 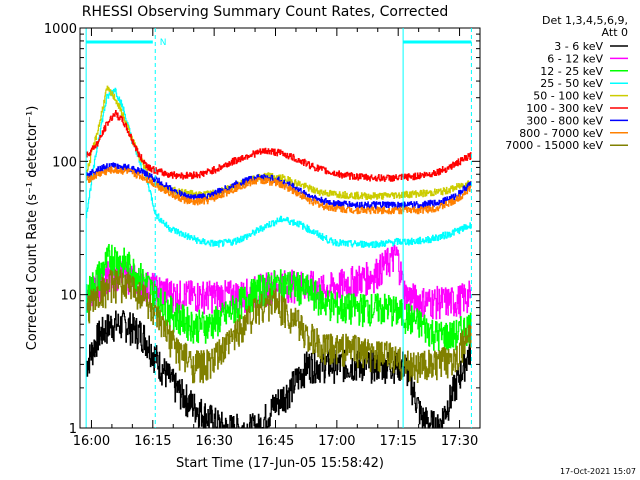 What do you see at coordinates (280, 463) in the screenshot?
I see `x-axis-label: Start Time (17-Jun-05 15:58:42)` at bounding box center [280, 463].